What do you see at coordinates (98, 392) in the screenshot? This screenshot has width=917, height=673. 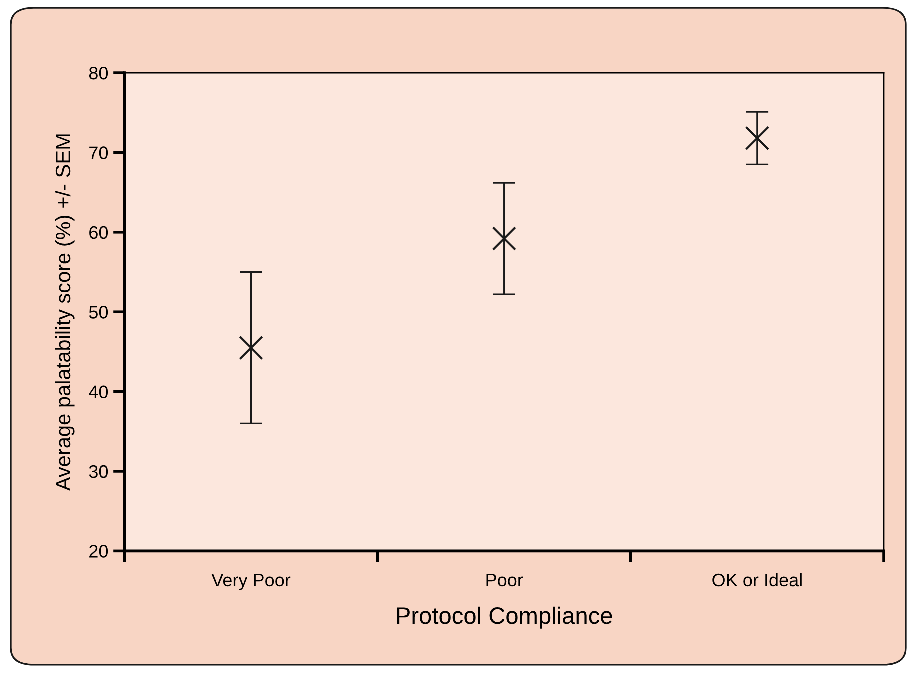 I see `y-tick-label: 40` at bounding box center [98, 392].